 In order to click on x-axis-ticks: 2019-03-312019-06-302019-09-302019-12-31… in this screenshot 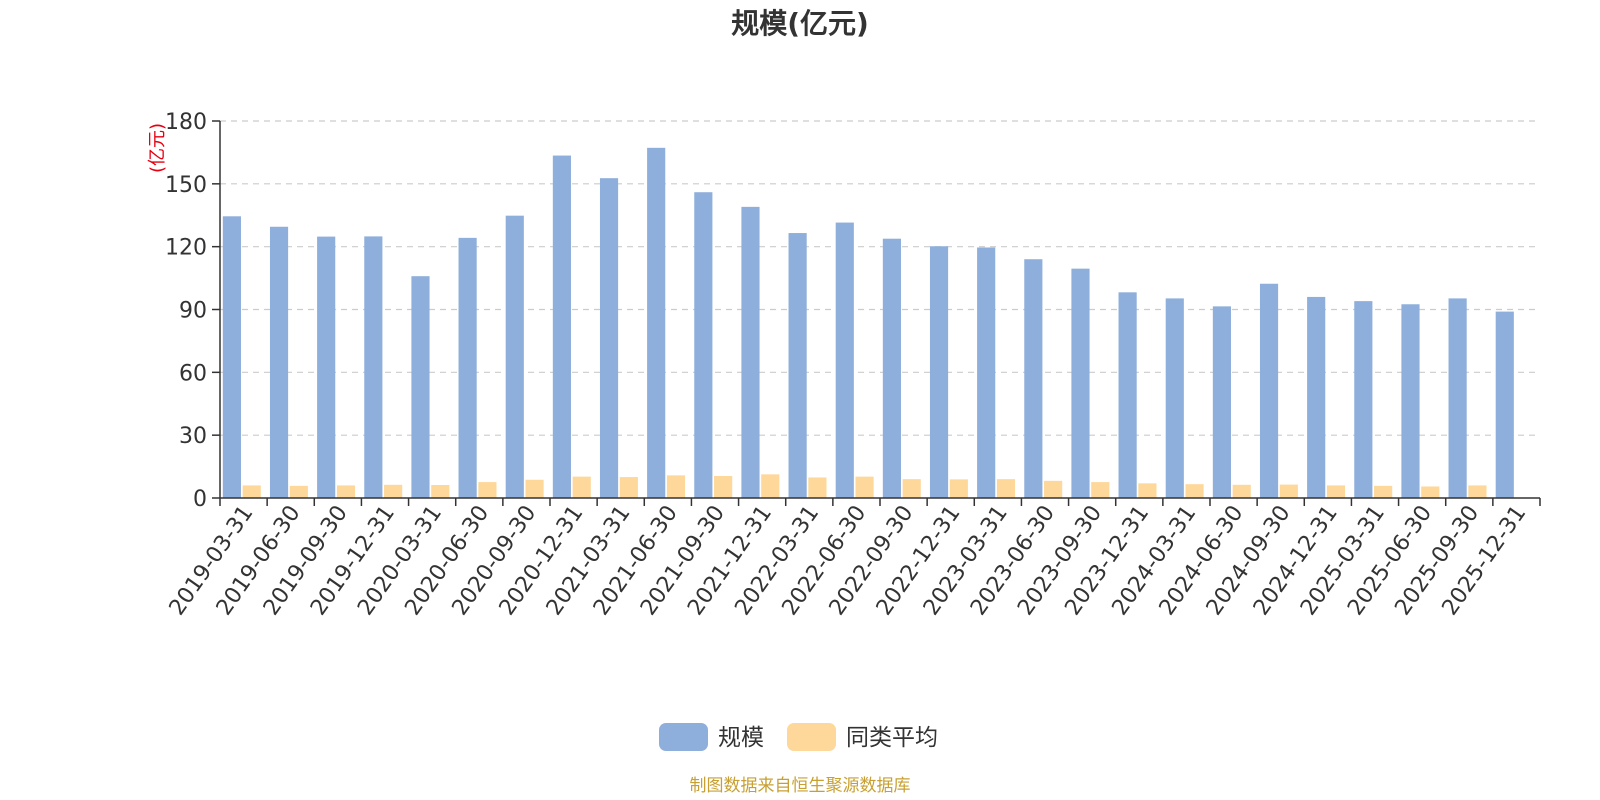, I will do `click(853, 559)`.